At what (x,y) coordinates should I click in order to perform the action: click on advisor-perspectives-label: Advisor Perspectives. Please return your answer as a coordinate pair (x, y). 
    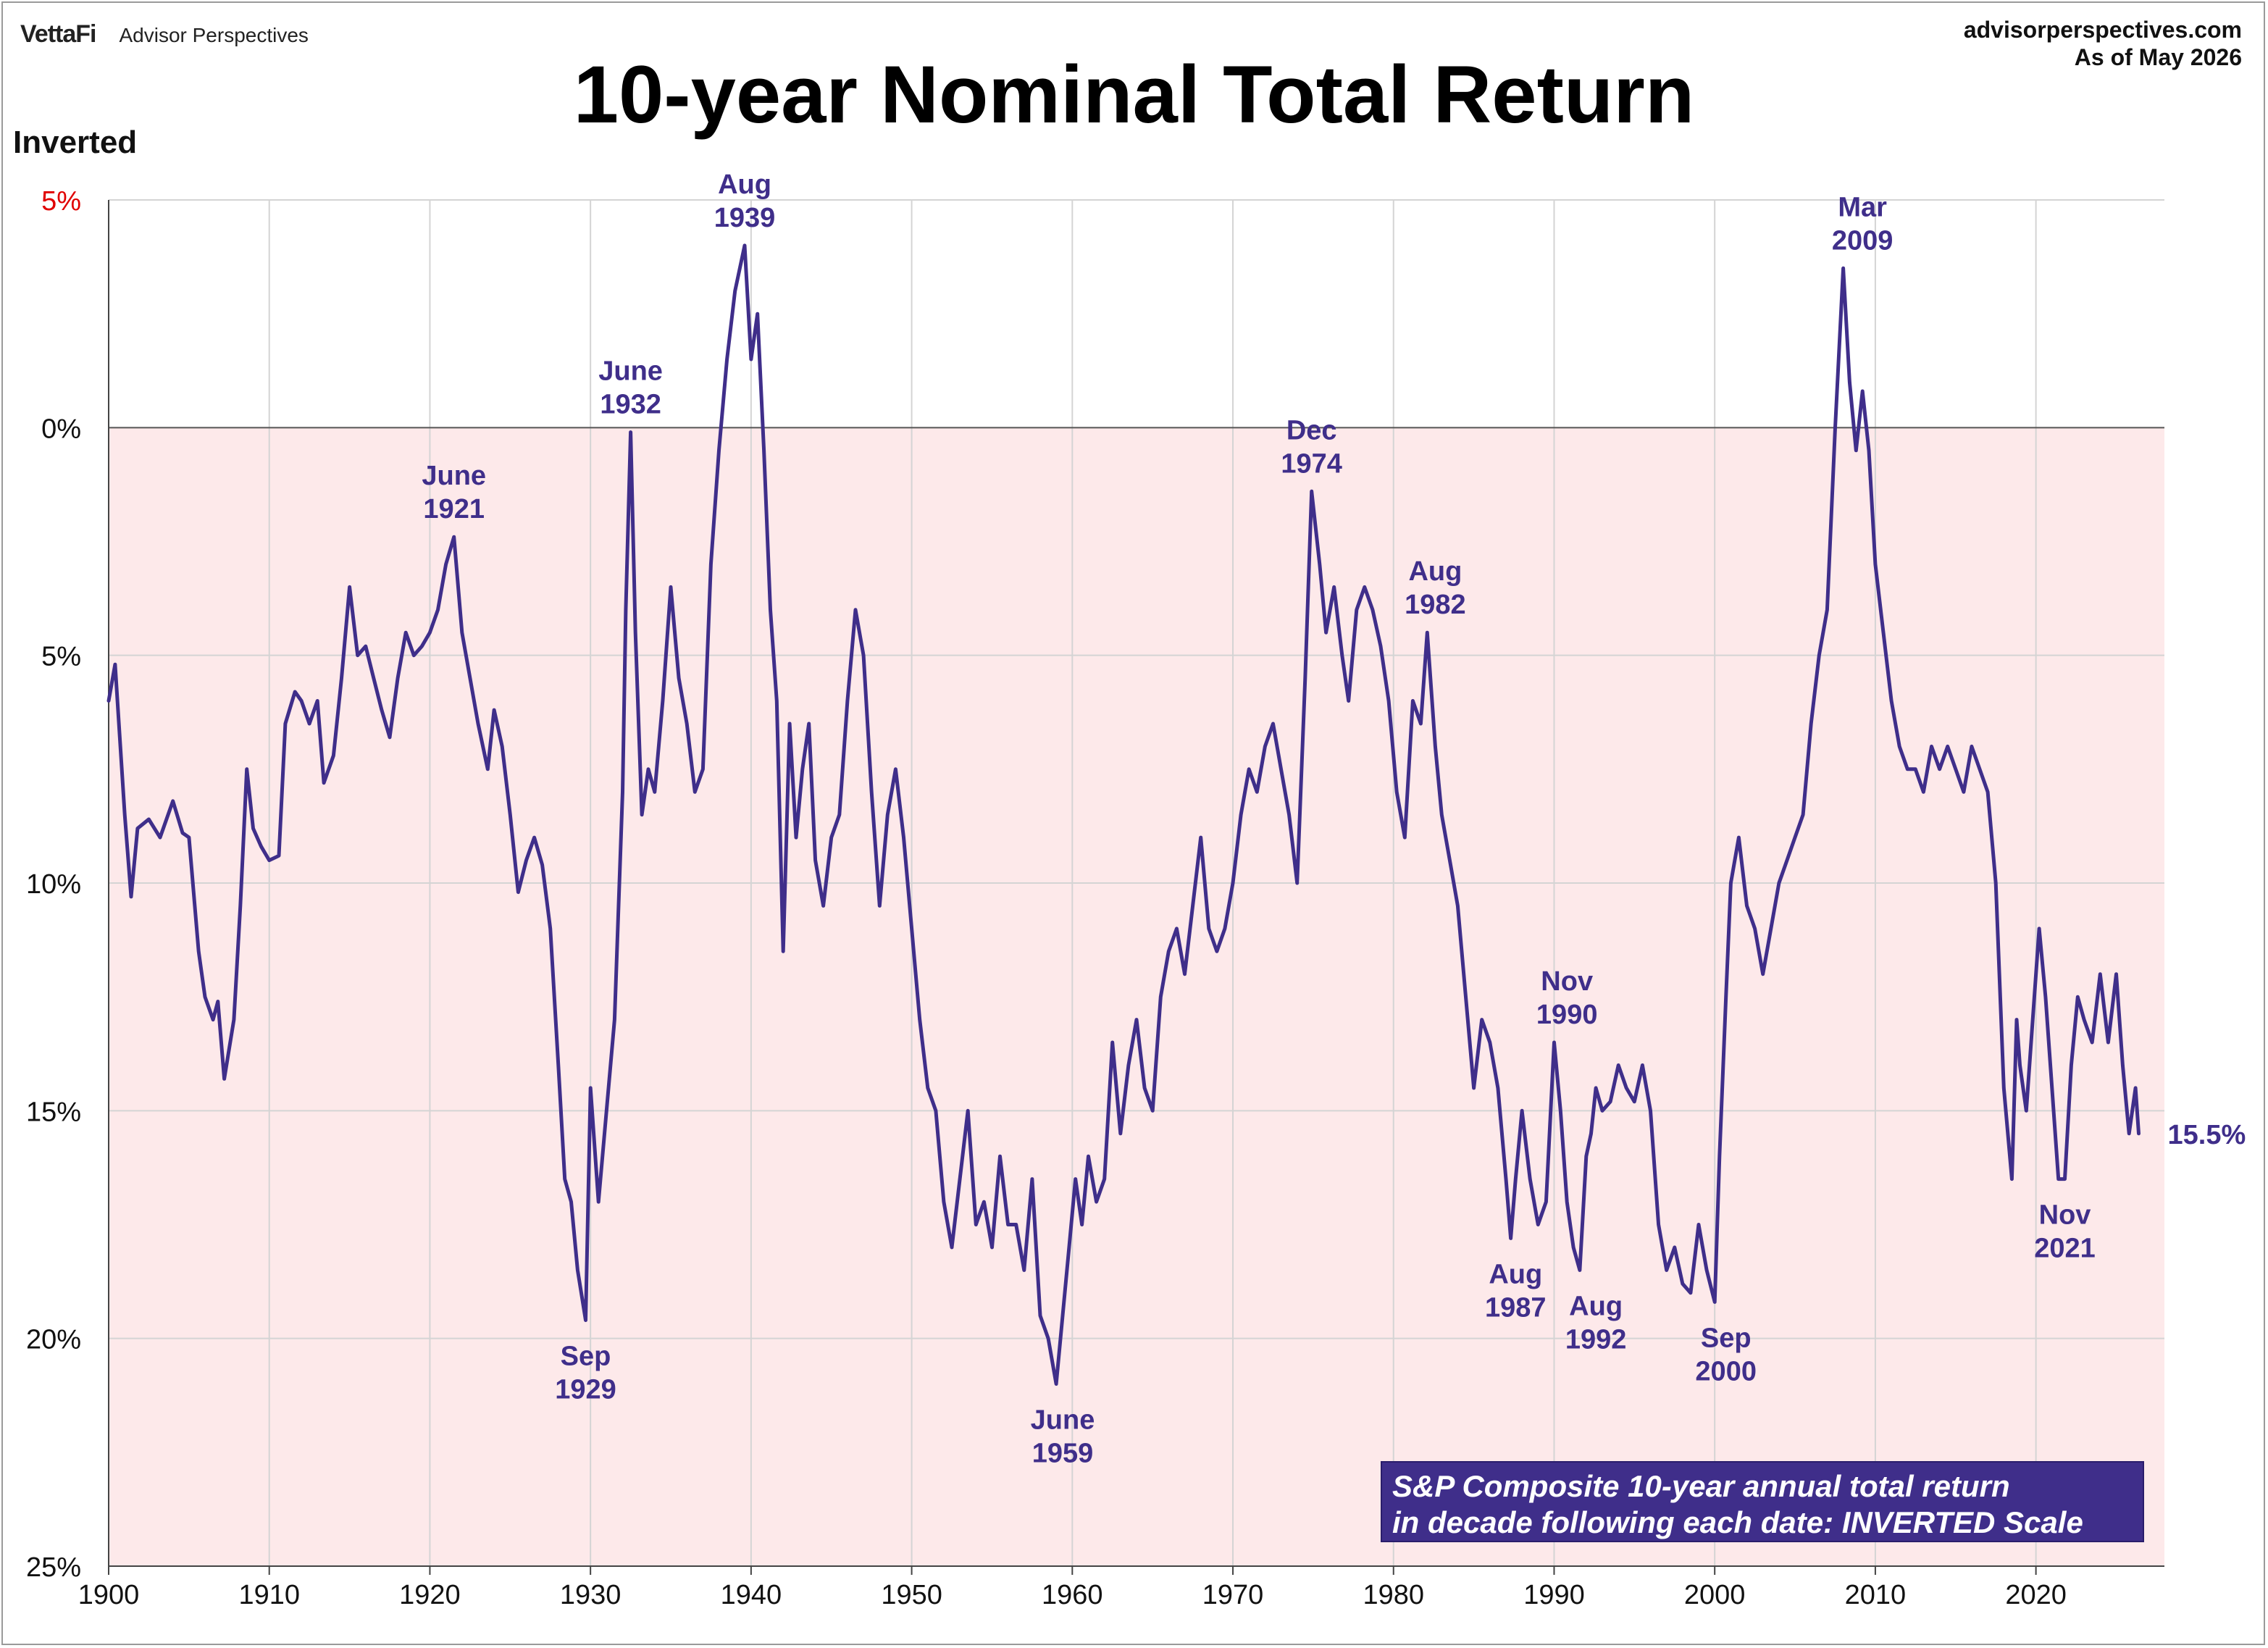
    Looking at the image, I should click on (214, 35).